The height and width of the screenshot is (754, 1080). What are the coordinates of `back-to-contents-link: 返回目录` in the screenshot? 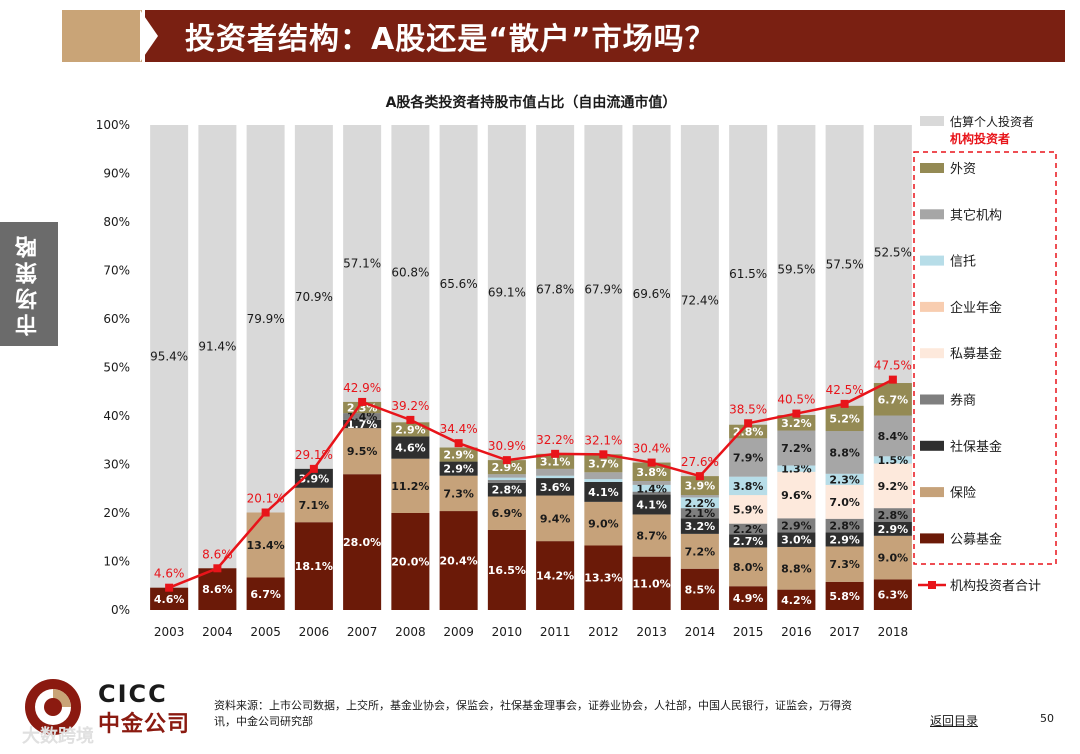 It's located at (954, 721).